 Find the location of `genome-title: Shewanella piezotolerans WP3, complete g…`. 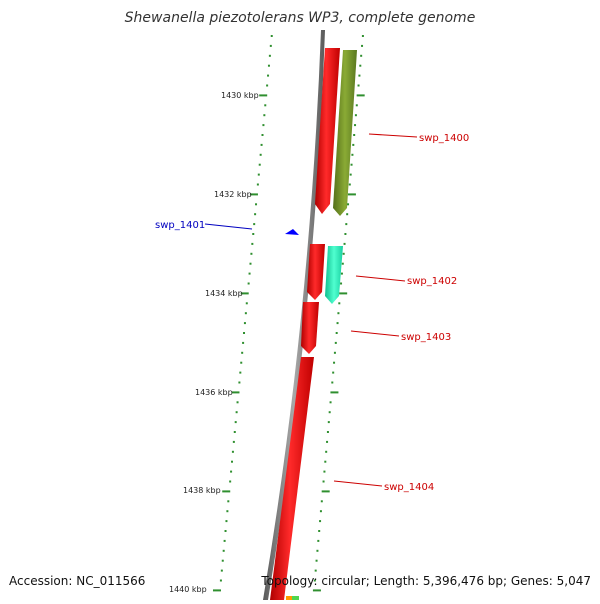

genome-title: Shewanella piezotolerans WP3, complete g… is located at coordinates (300, 18).